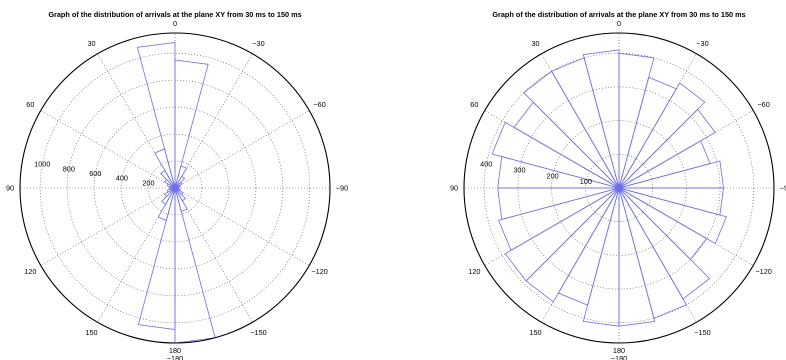 The width and height of the screenshot is (786, 360). I want to click on radial-tick-label: 600, so click(95, 173).